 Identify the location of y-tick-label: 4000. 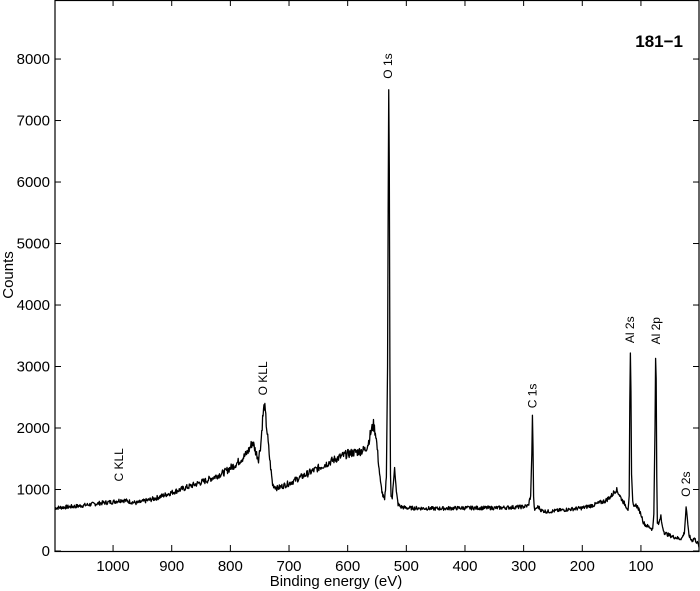
(33, 305).